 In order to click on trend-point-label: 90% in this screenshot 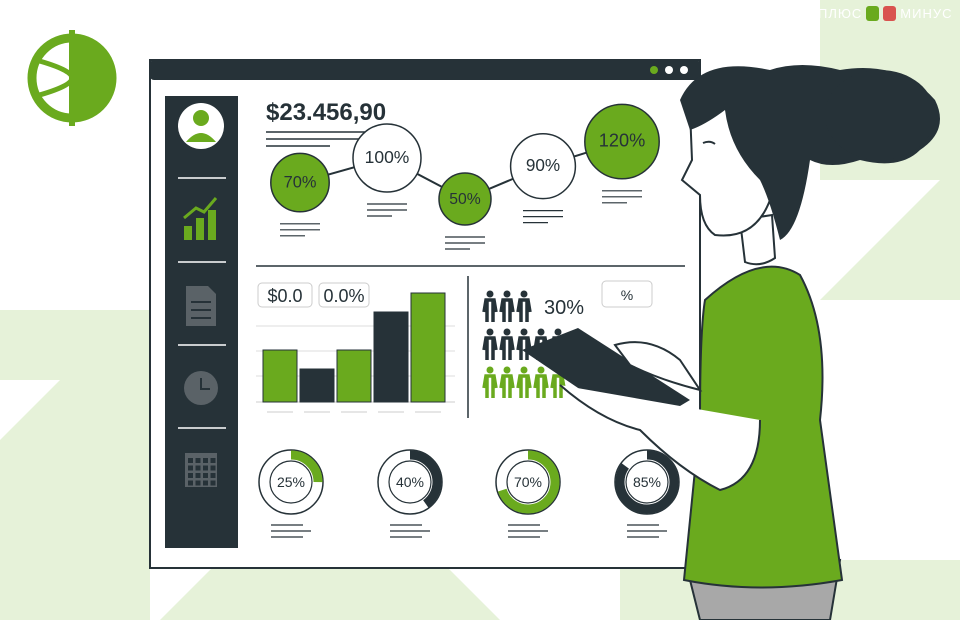, I will do `click(543, 165)`.